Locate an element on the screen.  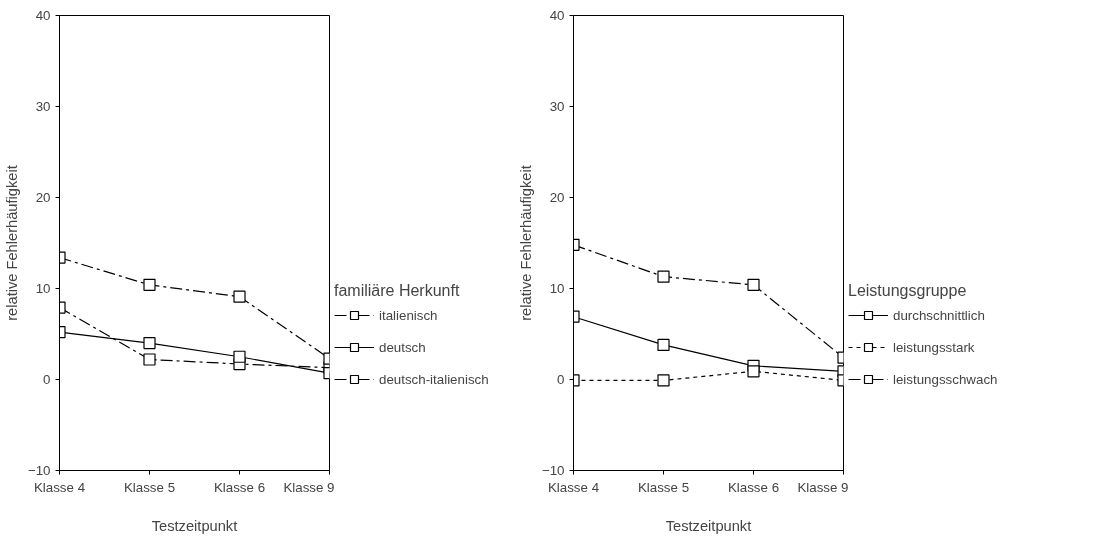
legend-label: deutsch-italienisch is located at coordinates (434, 379).